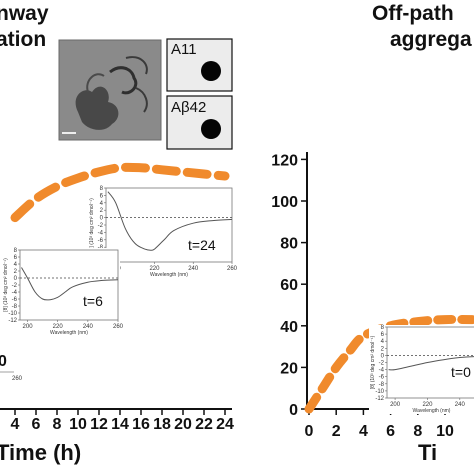 The width and height of the screenshot is (474, 474). Describe the element at coordinates (78, 424) in the screenshot. I see `left-x-tick-label: 10` at that location.